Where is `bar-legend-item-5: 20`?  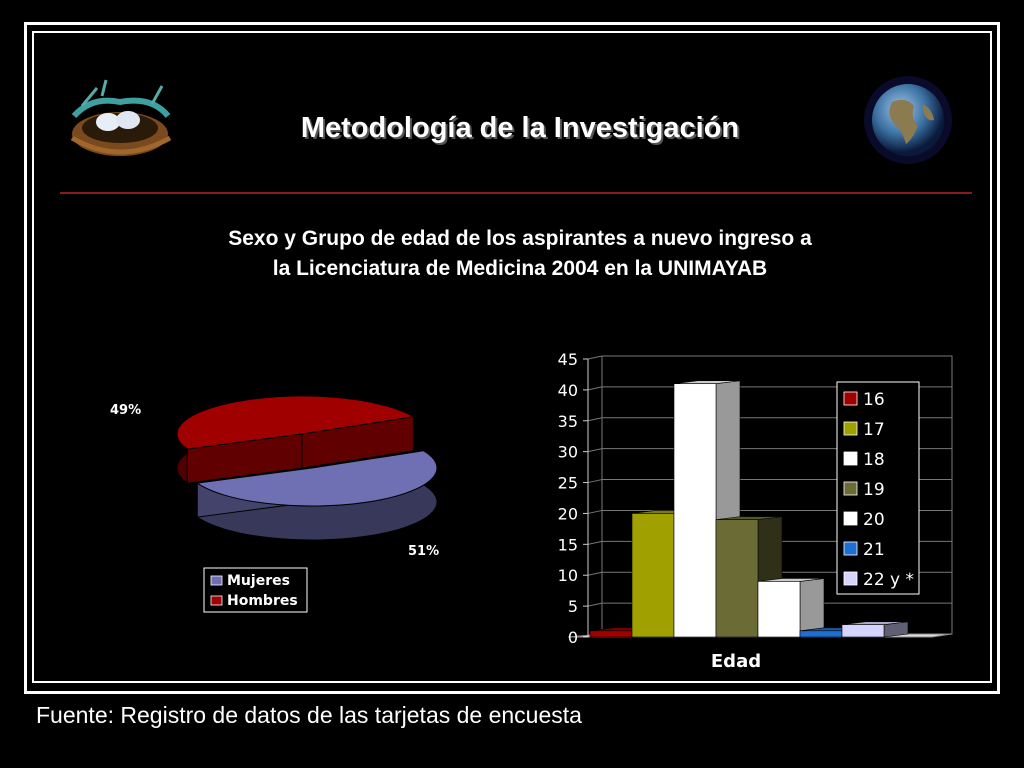
bar-legend-item-5: 20 is located at coordinates (864, 520).